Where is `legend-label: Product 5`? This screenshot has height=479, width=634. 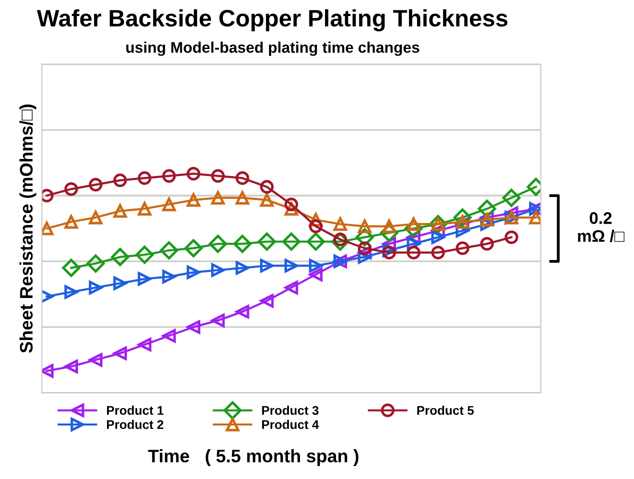
legend-label: Product 5 is located at coordinates (445, 410).